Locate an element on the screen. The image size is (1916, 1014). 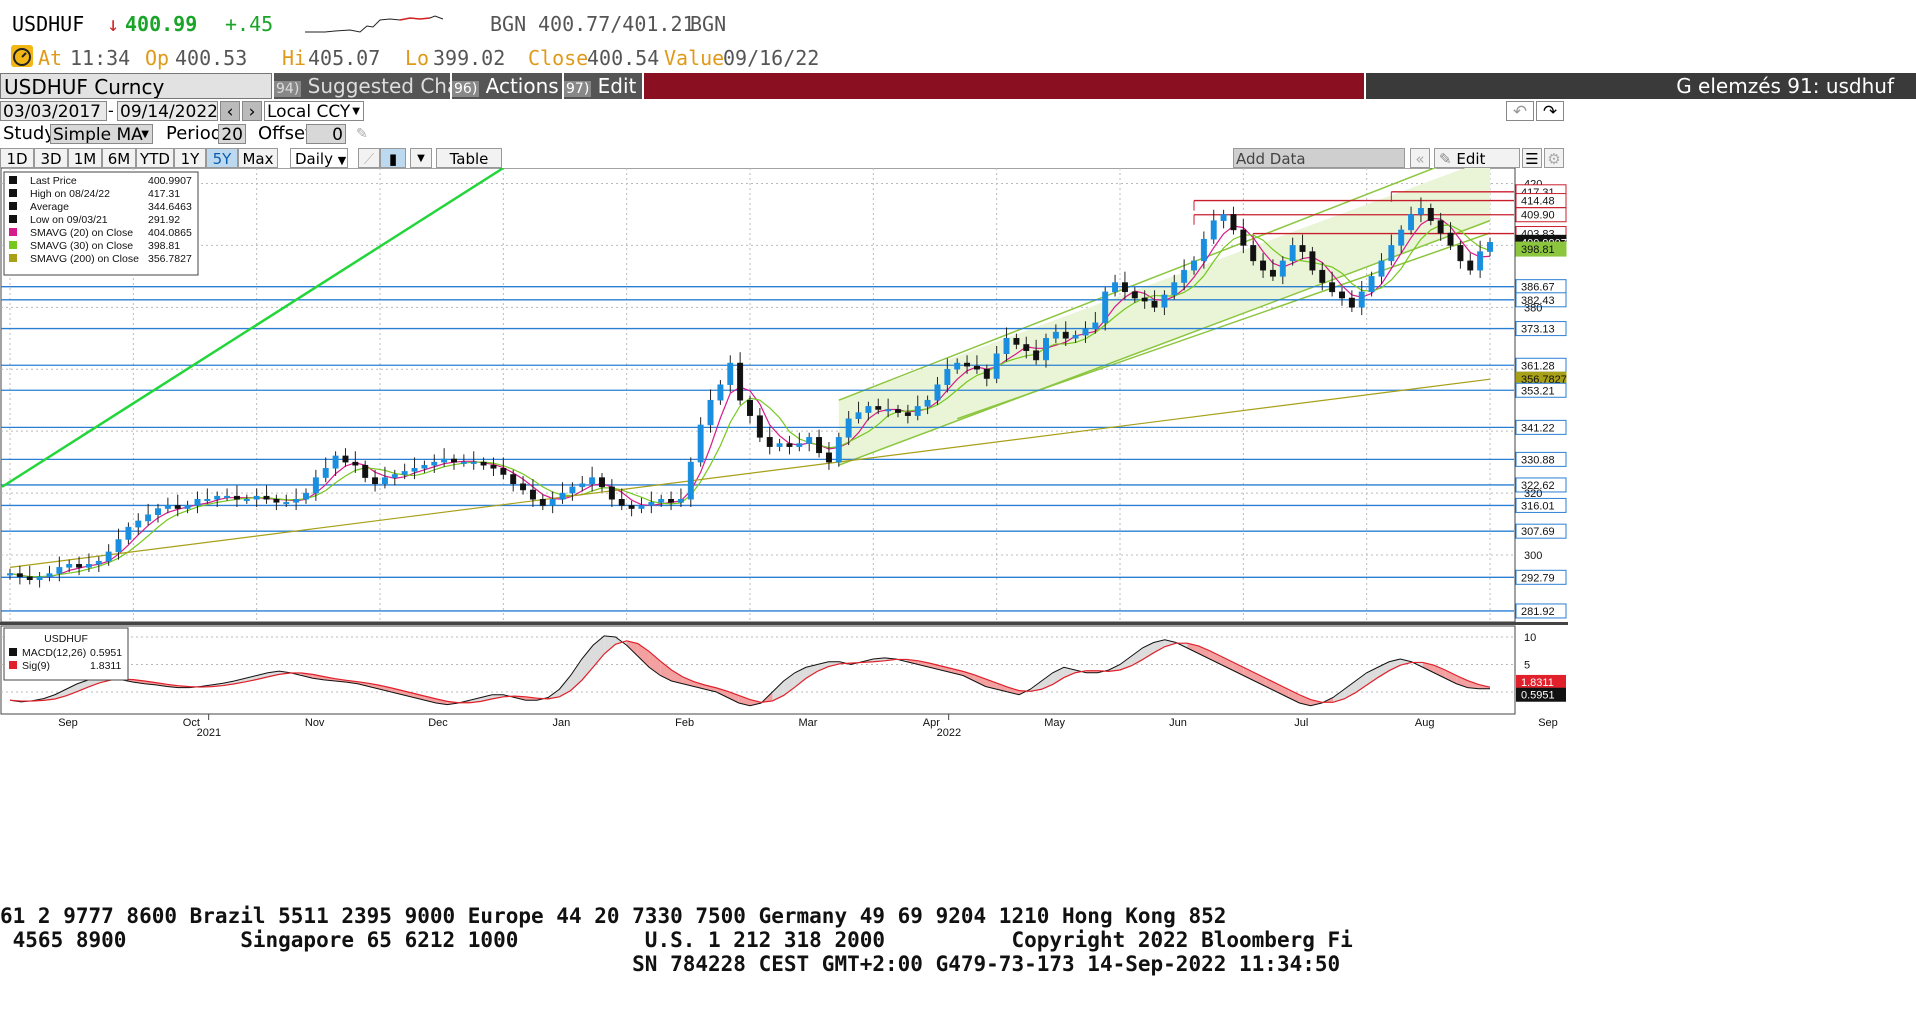
period-tab-6m: 6M is located at coordinates (119, 158).